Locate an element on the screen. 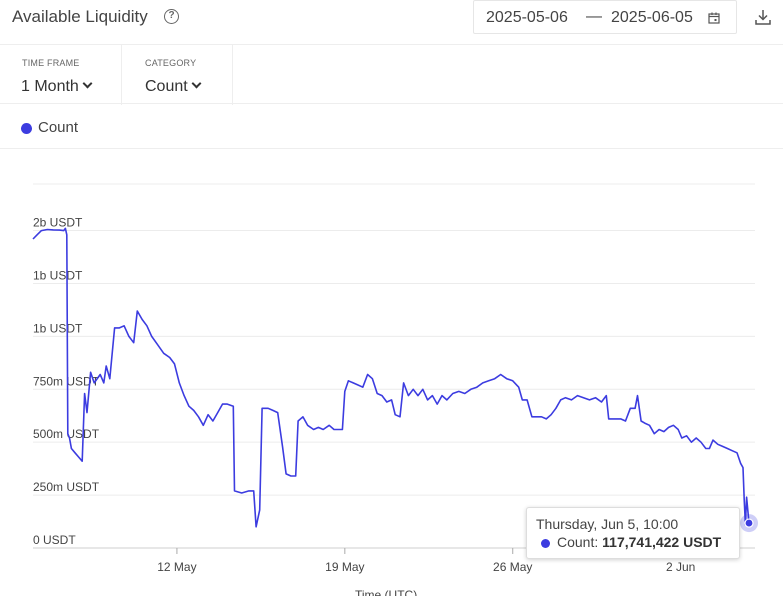 This screenshot has height=596, width=783. category-label: CATEGORY is located at coordinates (171, 63).